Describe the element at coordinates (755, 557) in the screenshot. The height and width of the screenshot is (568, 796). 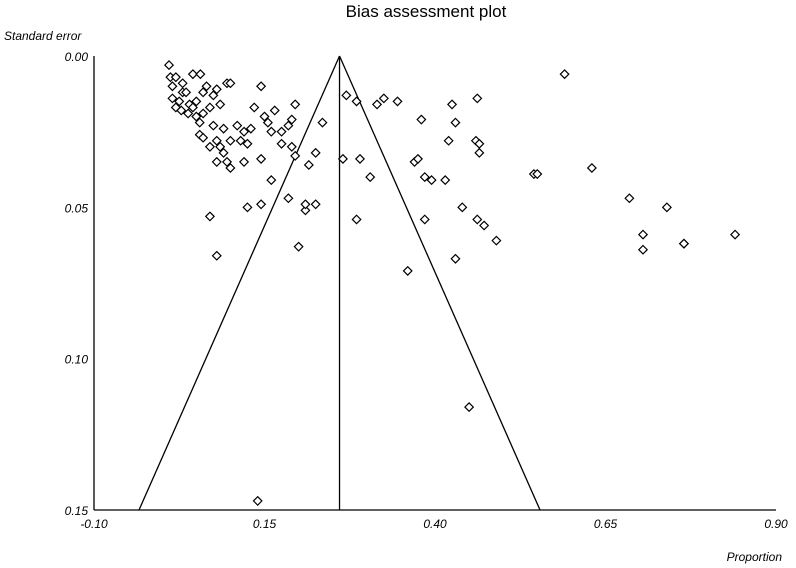
I see `x-axis-title: Proportion` at that location.